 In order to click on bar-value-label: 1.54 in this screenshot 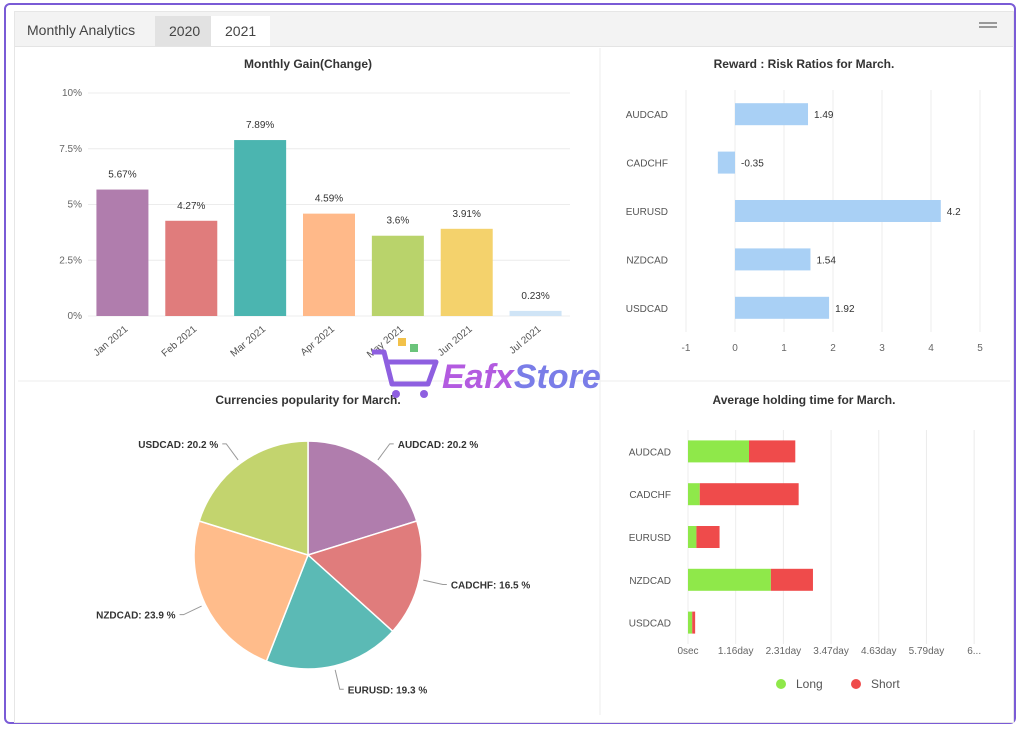, I will do `click(826, 260)`.